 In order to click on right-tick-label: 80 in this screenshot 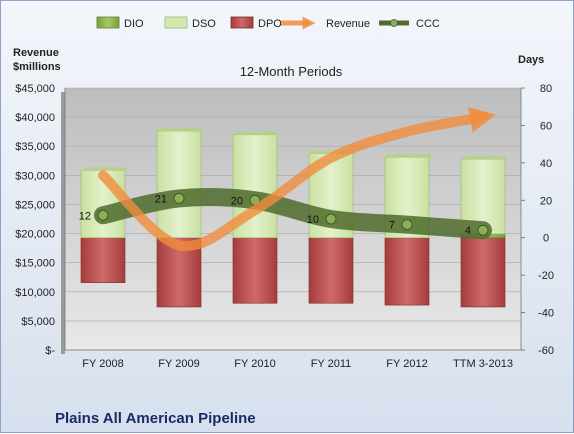, I will do `click(546, 89)`.